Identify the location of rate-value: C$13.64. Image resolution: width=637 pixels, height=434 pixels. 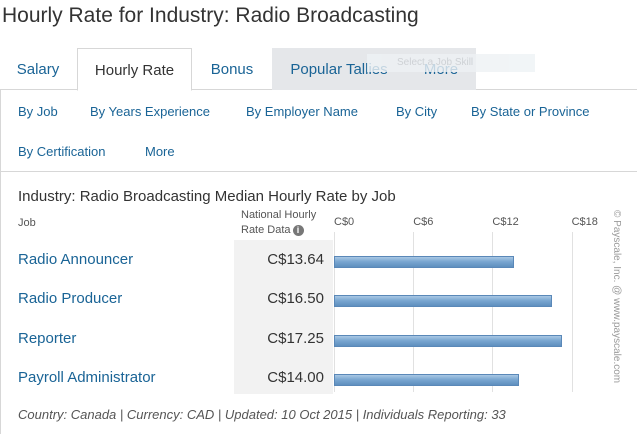
(295, 259).